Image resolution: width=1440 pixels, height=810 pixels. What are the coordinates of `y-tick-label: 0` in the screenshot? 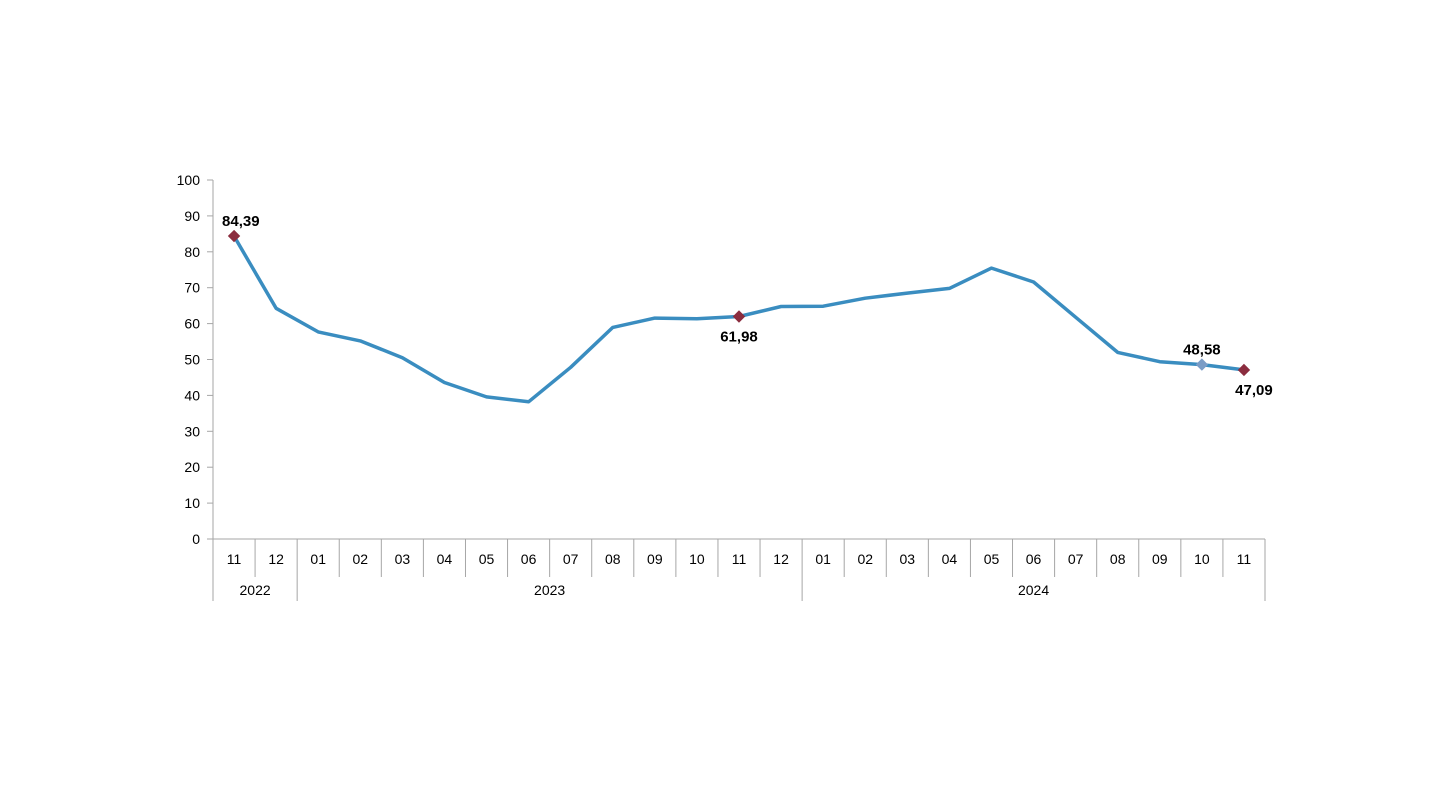 It's located at (196, 539).